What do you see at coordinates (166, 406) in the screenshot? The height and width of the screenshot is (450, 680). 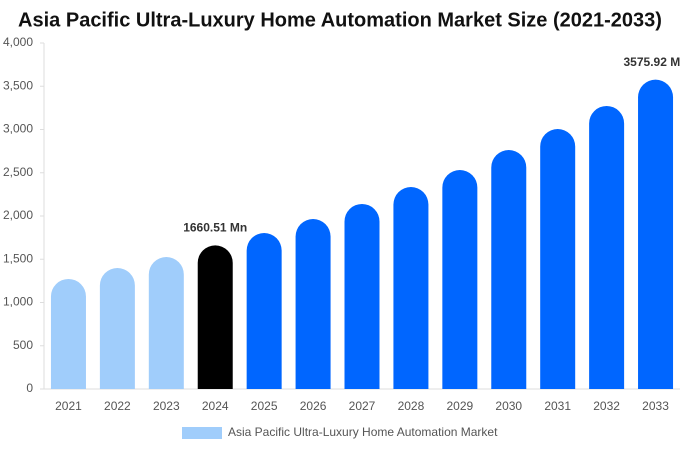 I see `x-tick-label: 2023` at bounding box center [166, 406].